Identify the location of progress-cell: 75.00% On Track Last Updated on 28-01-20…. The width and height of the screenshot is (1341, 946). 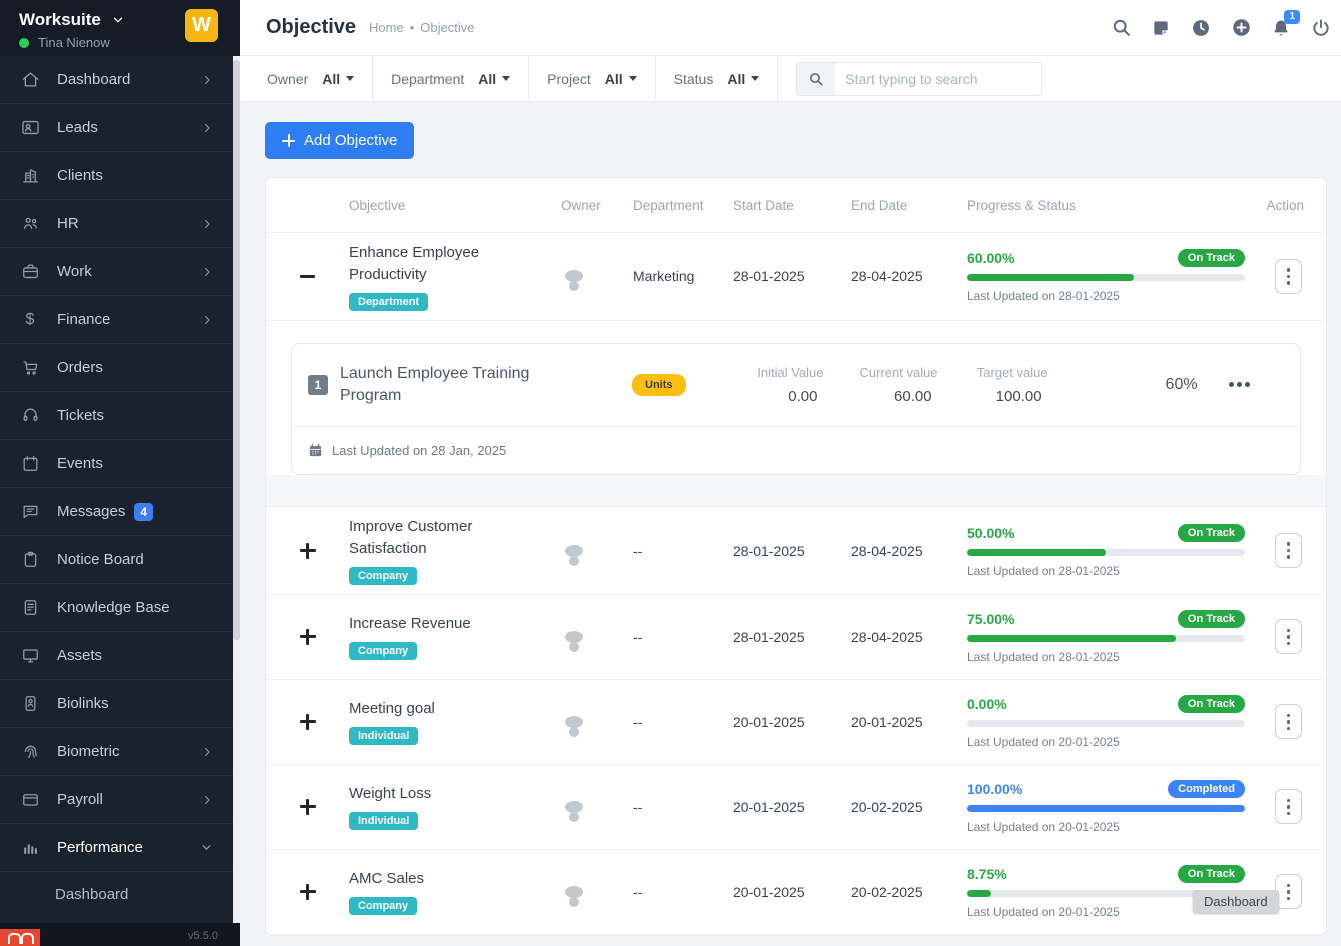
(1111, 636).